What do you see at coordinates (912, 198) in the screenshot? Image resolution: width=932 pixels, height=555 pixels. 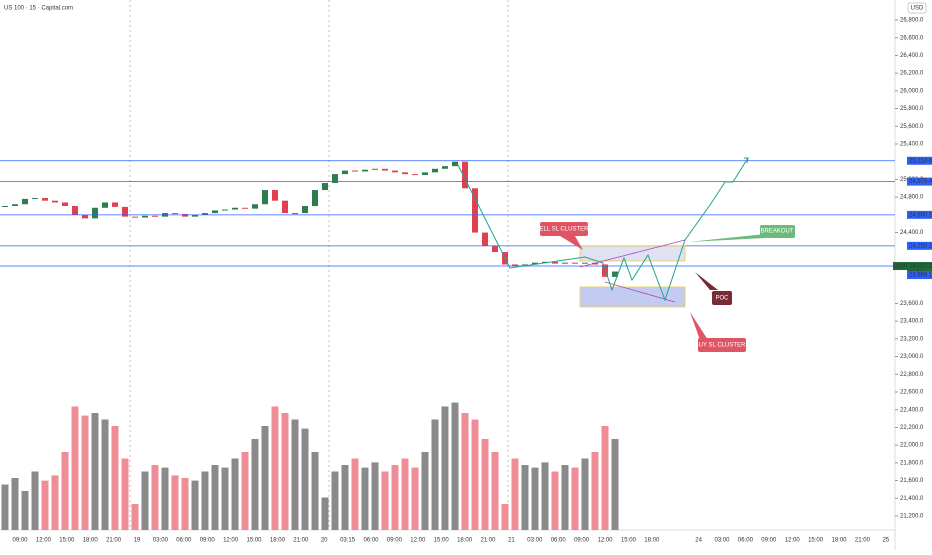 I see `y-tick-label: 24,800.0` at bounding box center [912, 198].